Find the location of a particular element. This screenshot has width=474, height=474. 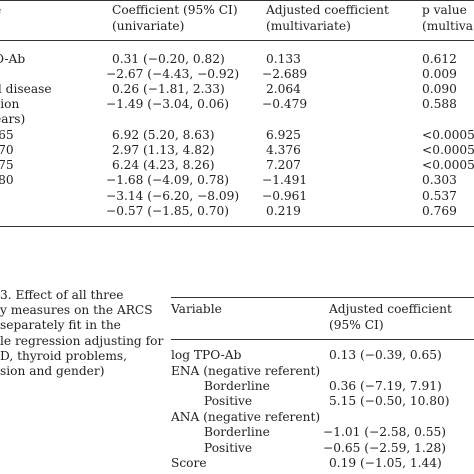

caption-line: D, thyroid problems, is located at coordinates (64, 356).